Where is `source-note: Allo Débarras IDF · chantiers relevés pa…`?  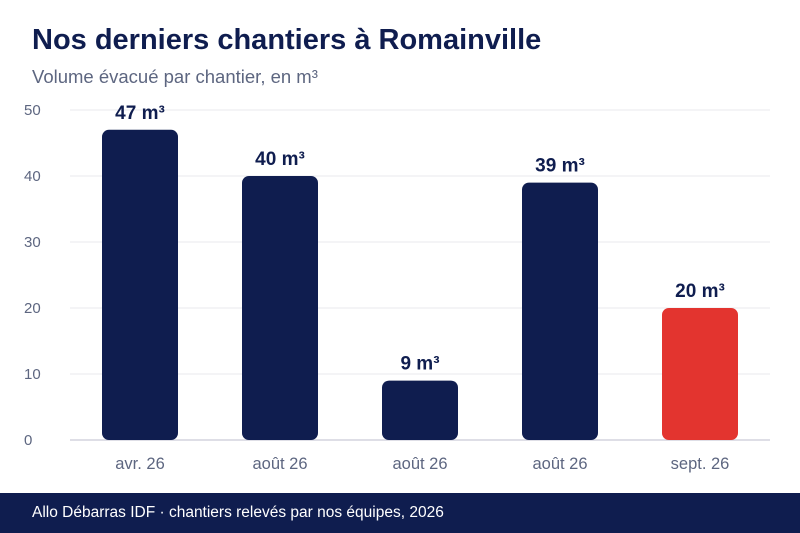
source-note: Allo Débarras IDF · chantiers relevés pa… is located at coordinates (238, 512).